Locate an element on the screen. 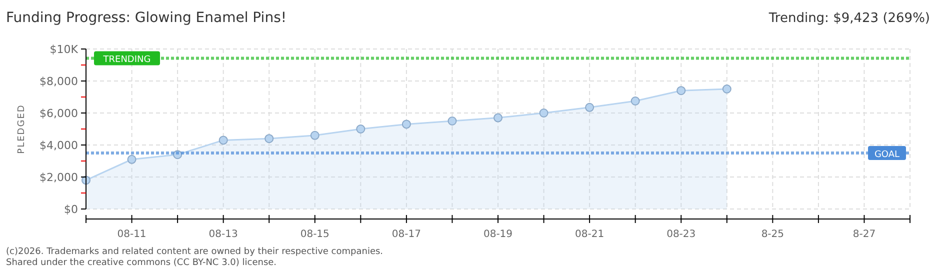  ref-line-label: TRENDING is located at coordinates (126, 60).